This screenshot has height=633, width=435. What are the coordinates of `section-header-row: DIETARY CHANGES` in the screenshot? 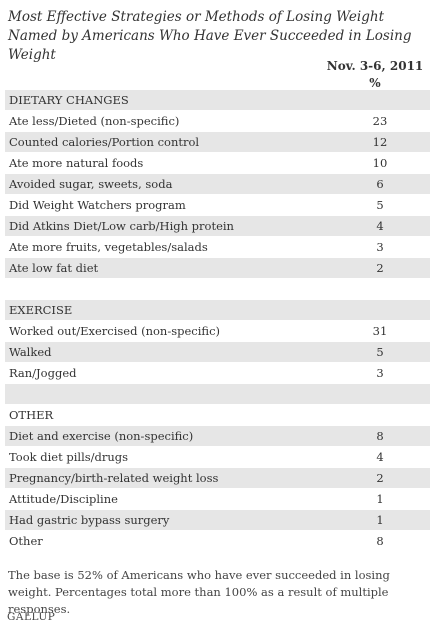 It's located at (217, 100).